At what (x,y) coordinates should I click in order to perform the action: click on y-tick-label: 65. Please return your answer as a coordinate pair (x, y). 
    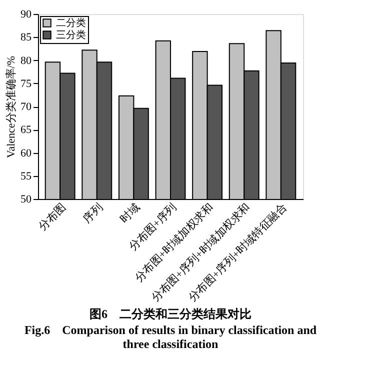
    Looking at the image, I should click on (26, 130).